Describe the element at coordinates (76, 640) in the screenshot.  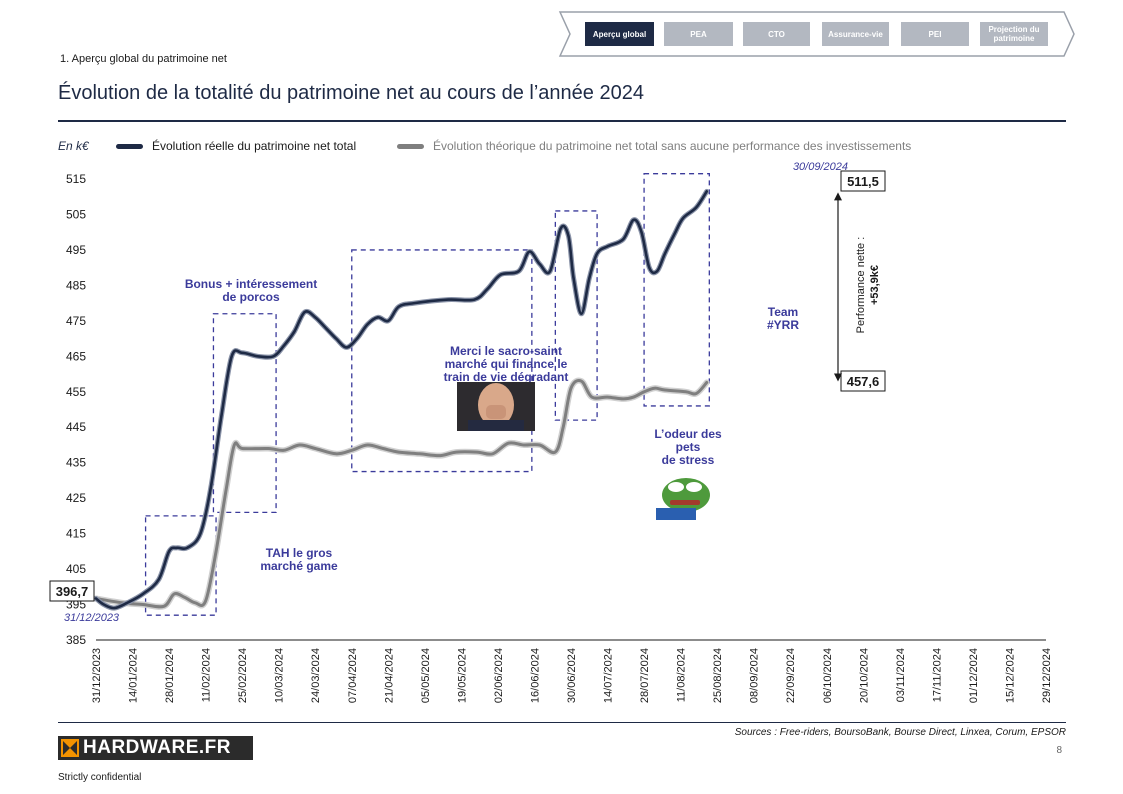
I see `y-tick-label: 385` at that location.